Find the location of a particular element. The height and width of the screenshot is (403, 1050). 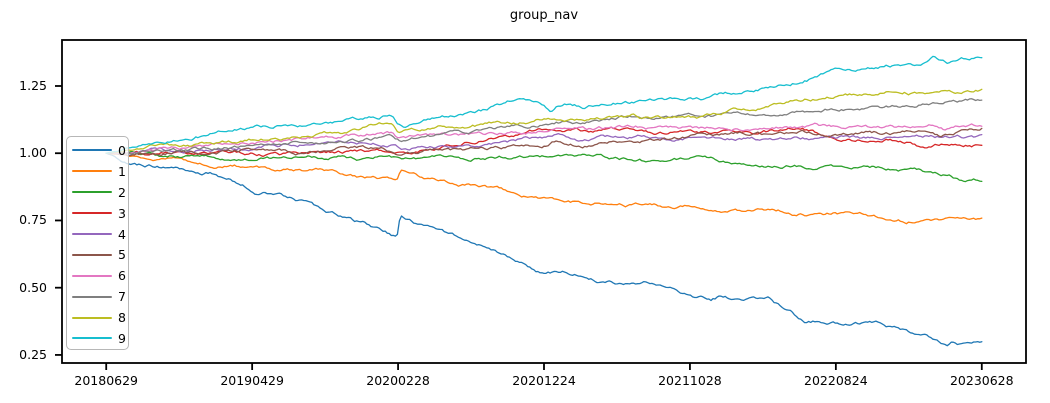

y-tick-label: 1.25 is located at coordinates (33, 85).